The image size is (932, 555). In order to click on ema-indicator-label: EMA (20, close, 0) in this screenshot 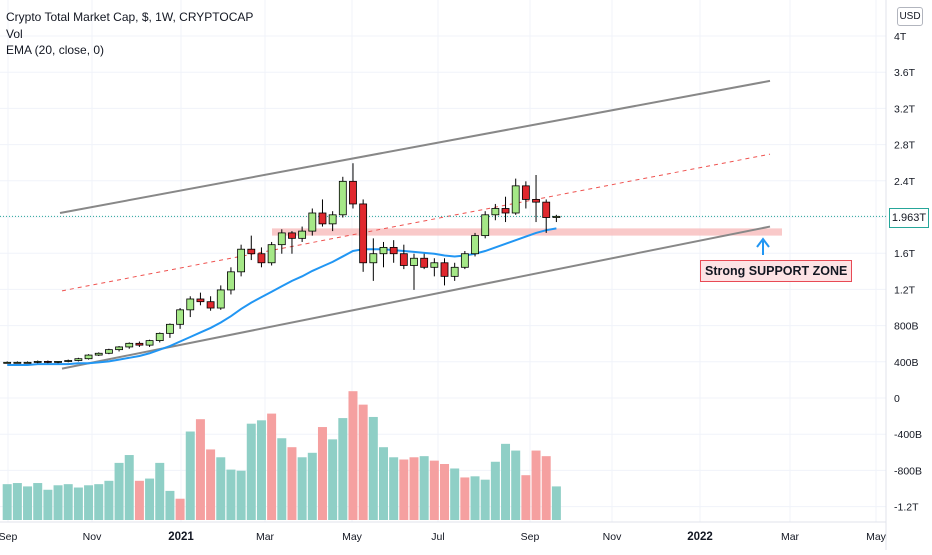, I will do `click(55, 50)`.